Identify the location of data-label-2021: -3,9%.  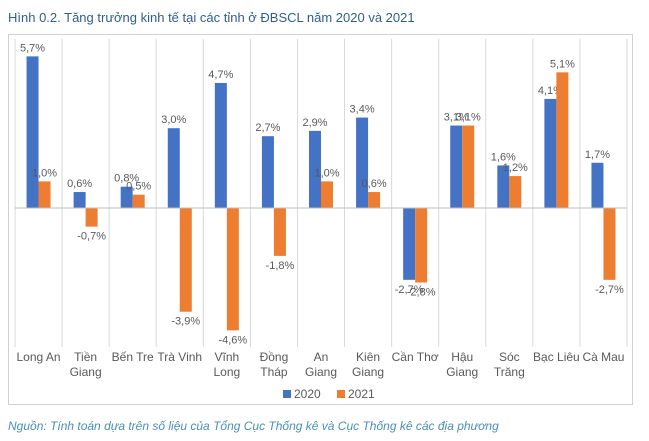
(185, 322).